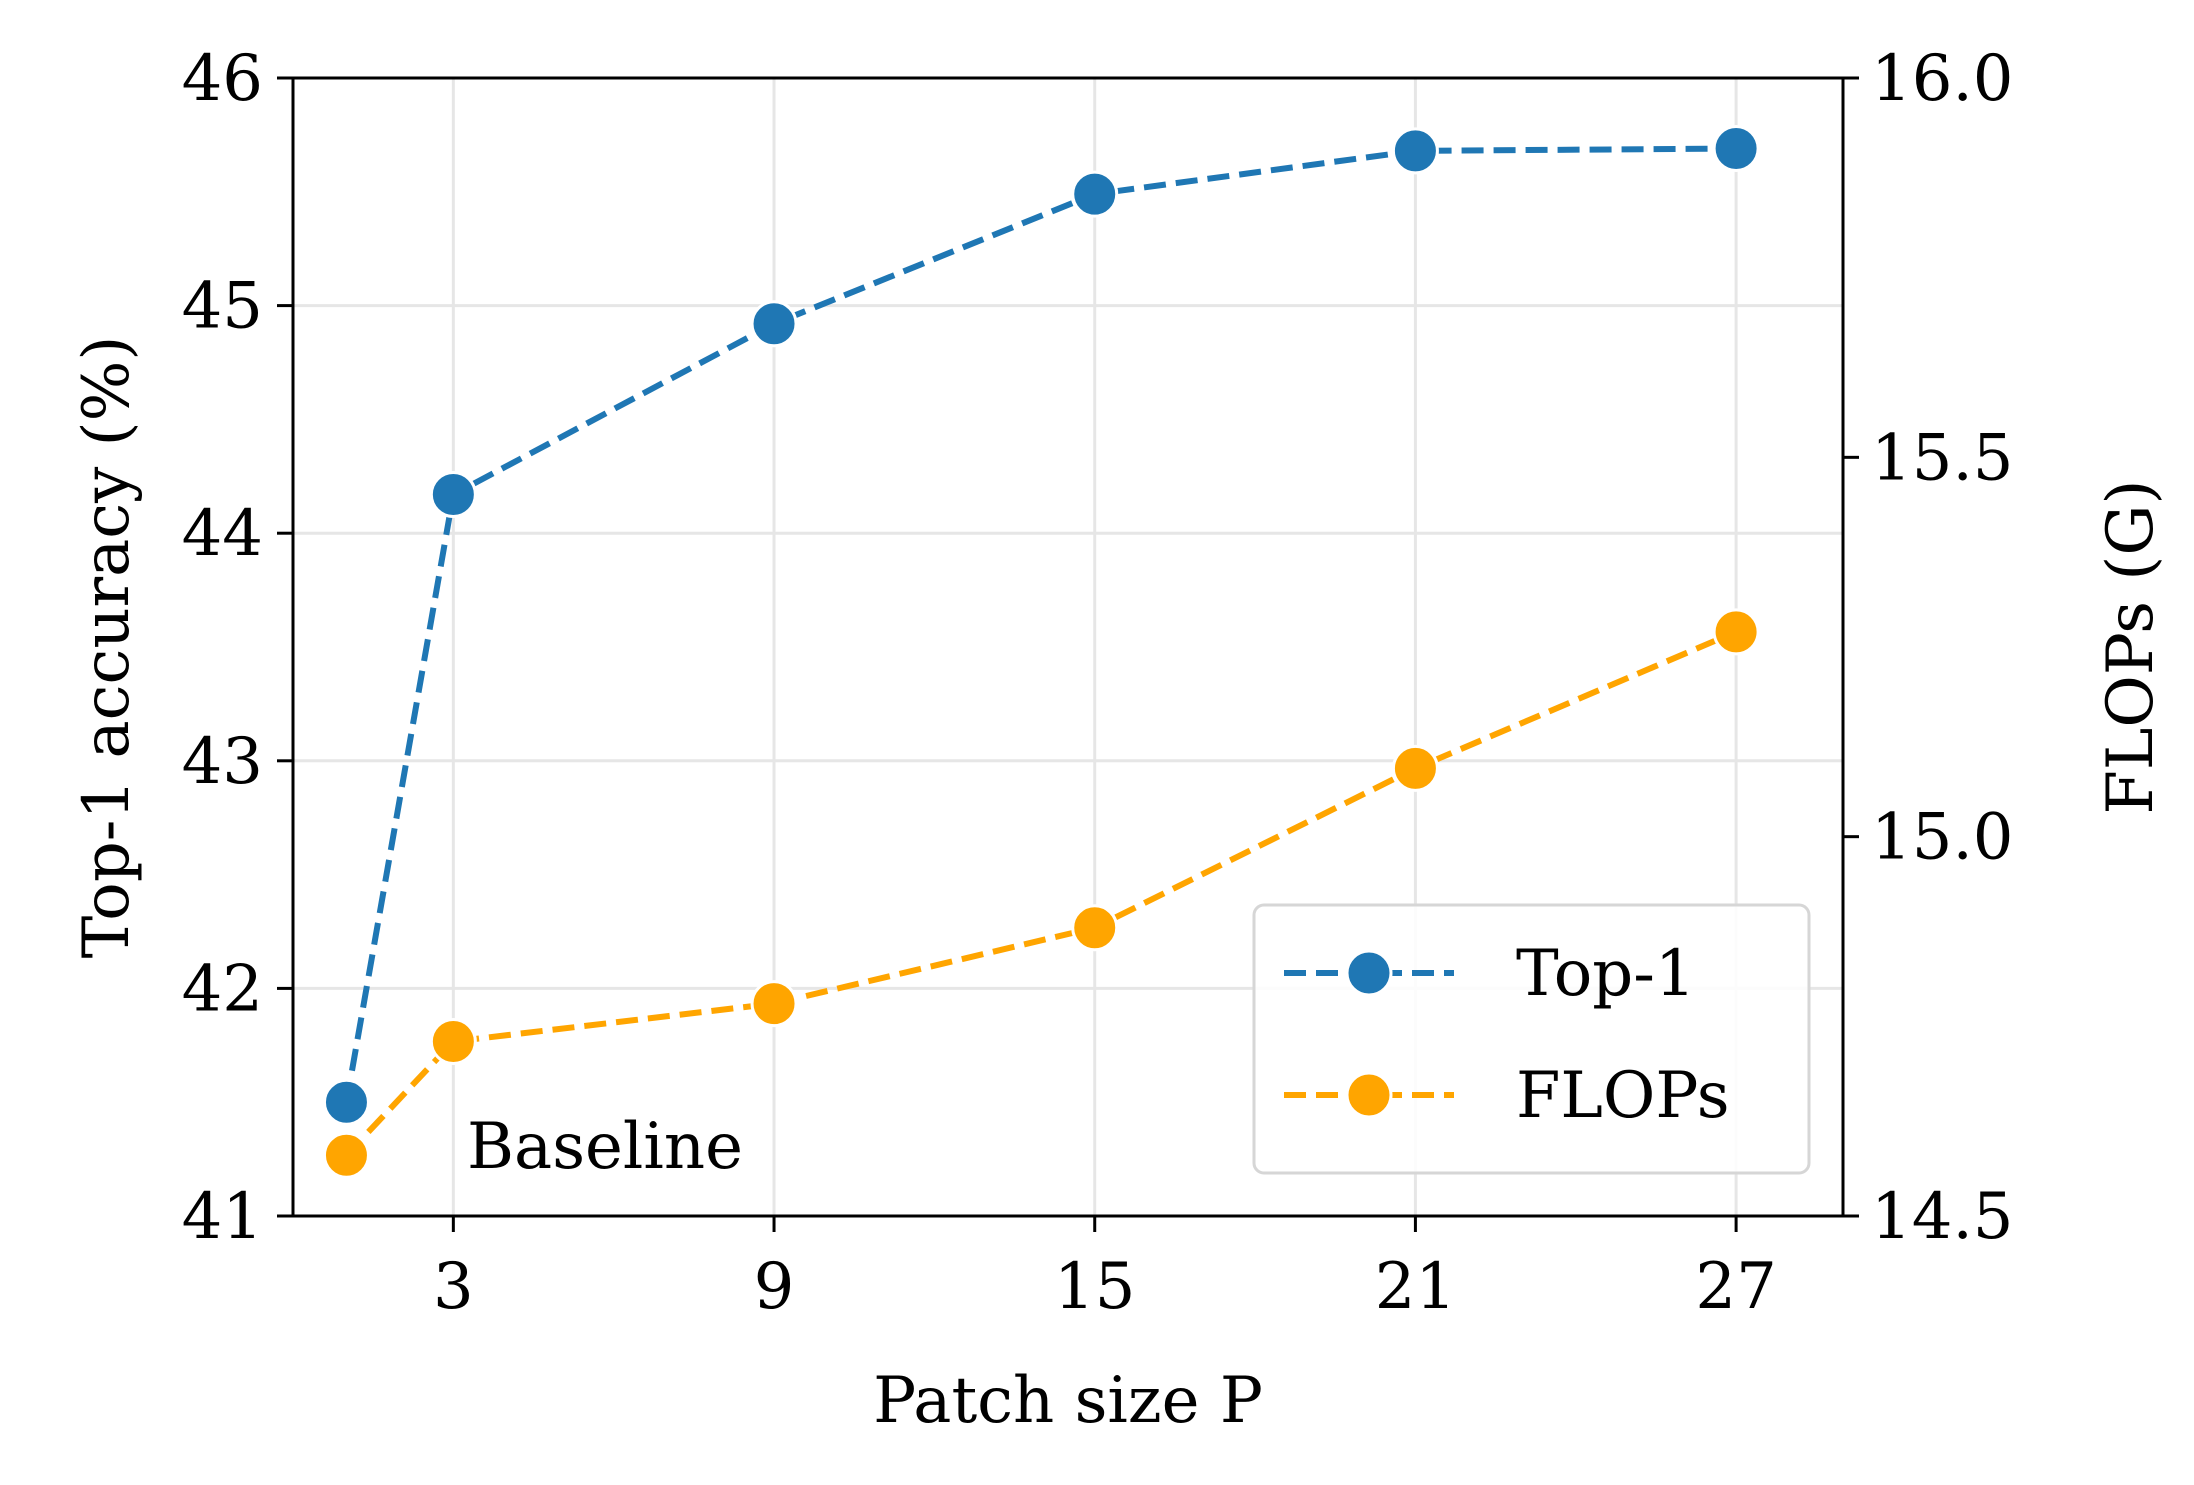 This screenshot has height=1485, width=2194. What do you see at coordinates (107, 647) in the screenshot?
I see `y-axis-left-label: Top-1 accuracy (%)` at bounding box center [107, 647].